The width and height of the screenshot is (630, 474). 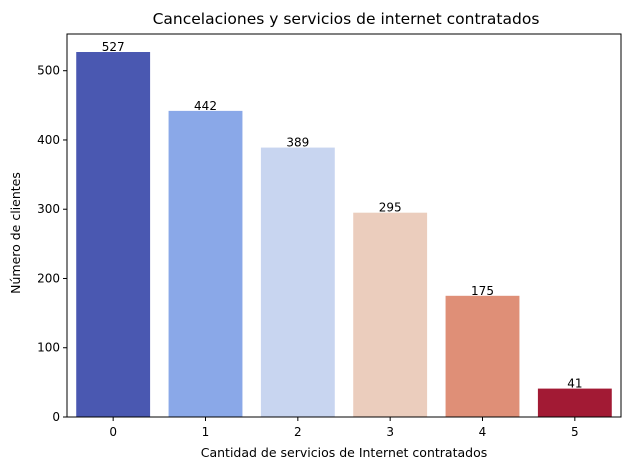 What do you see at coordinates (48, 140) in the screenshot?
I see `y-tick-label: 400` at bounding box center [48, 140].